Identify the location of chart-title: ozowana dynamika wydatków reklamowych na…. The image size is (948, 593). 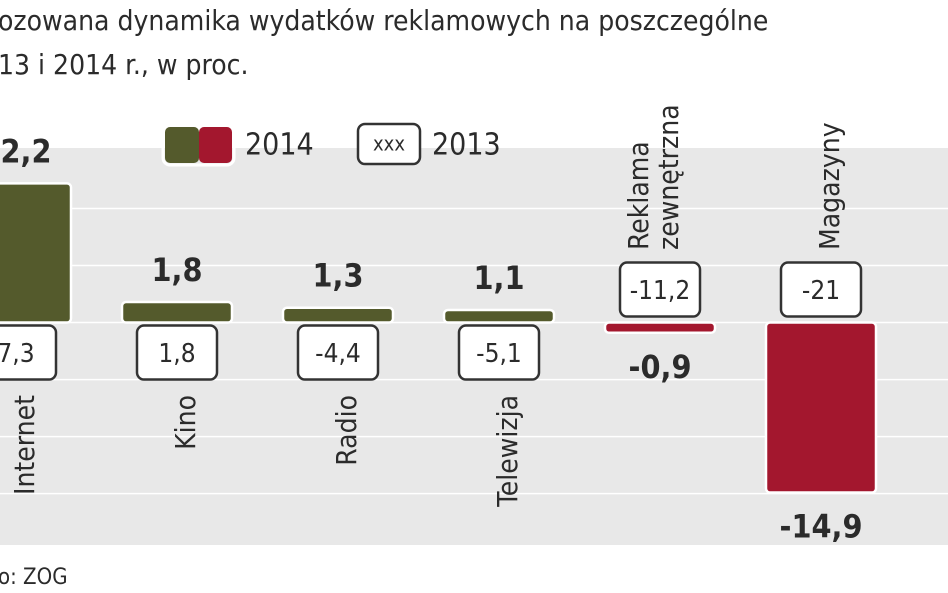
(384, 20).